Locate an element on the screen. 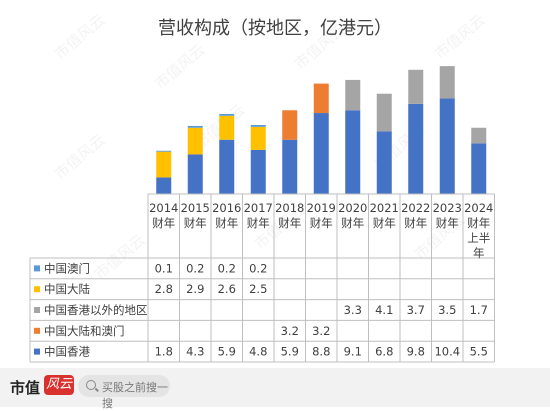 The height and width of the screenshot is (411, 550). category-tick-label: 2021 is located at coordinates (384, 208).